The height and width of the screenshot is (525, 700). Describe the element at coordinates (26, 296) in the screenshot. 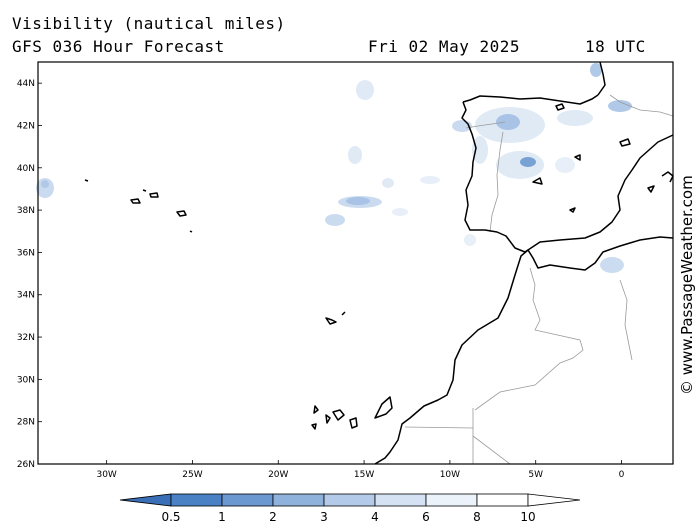

I see `lat-tick-label: 34N` at that location.